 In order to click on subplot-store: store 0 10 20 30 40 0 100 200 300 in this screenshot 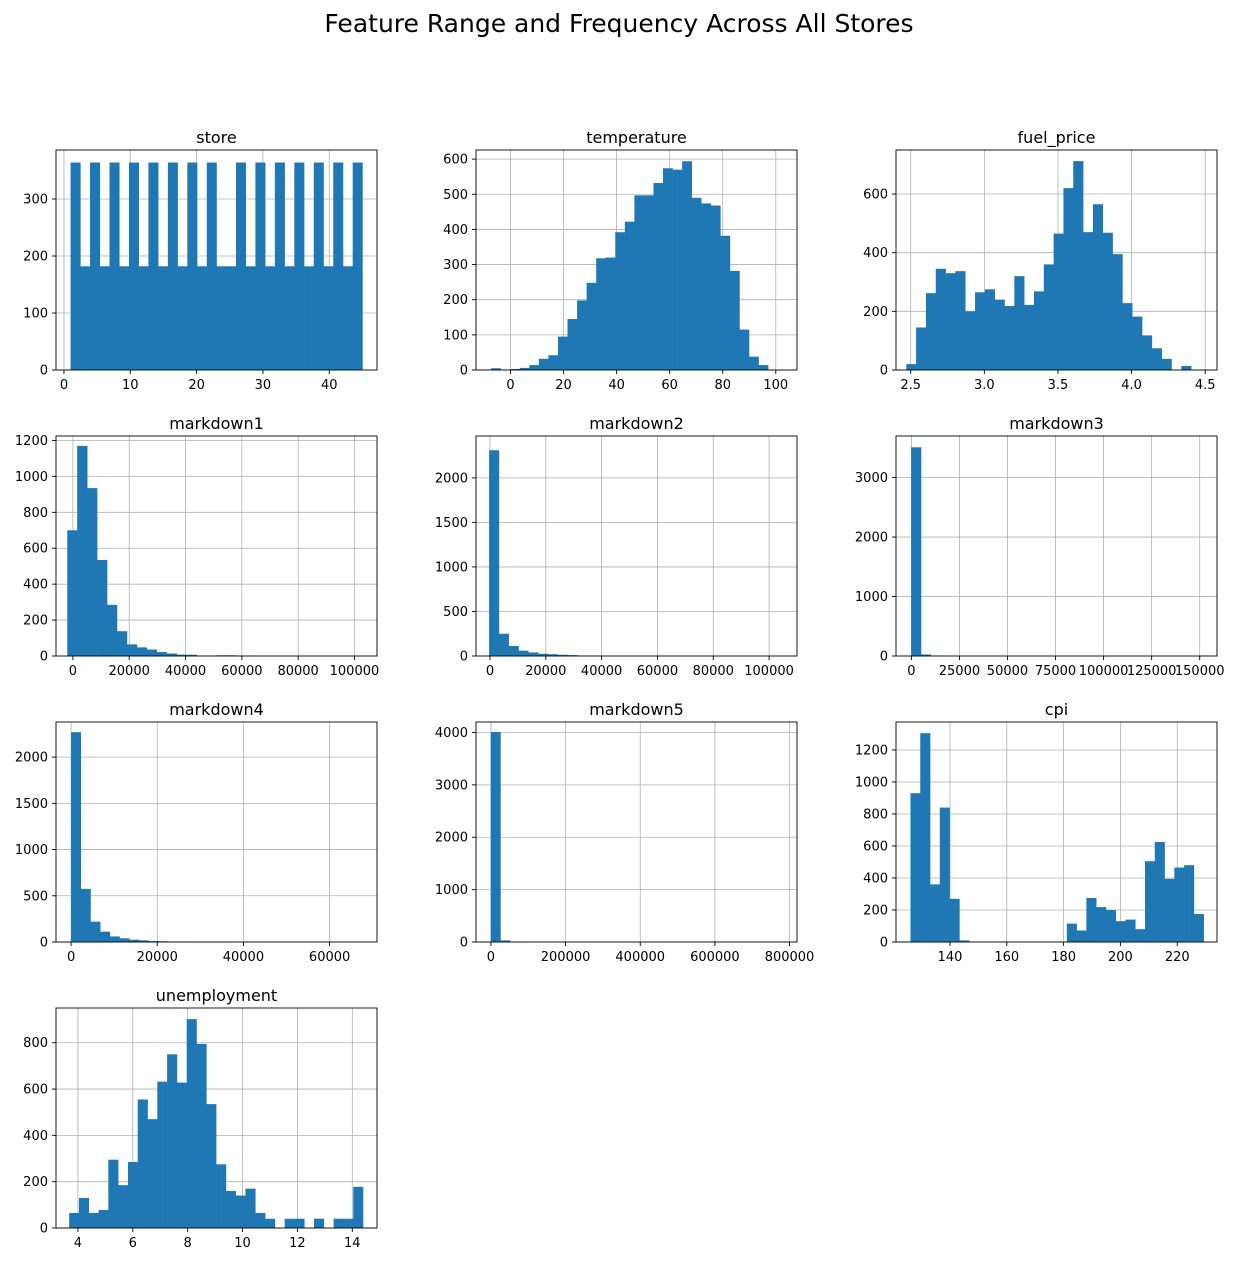, I will do `click(200, 260)`.